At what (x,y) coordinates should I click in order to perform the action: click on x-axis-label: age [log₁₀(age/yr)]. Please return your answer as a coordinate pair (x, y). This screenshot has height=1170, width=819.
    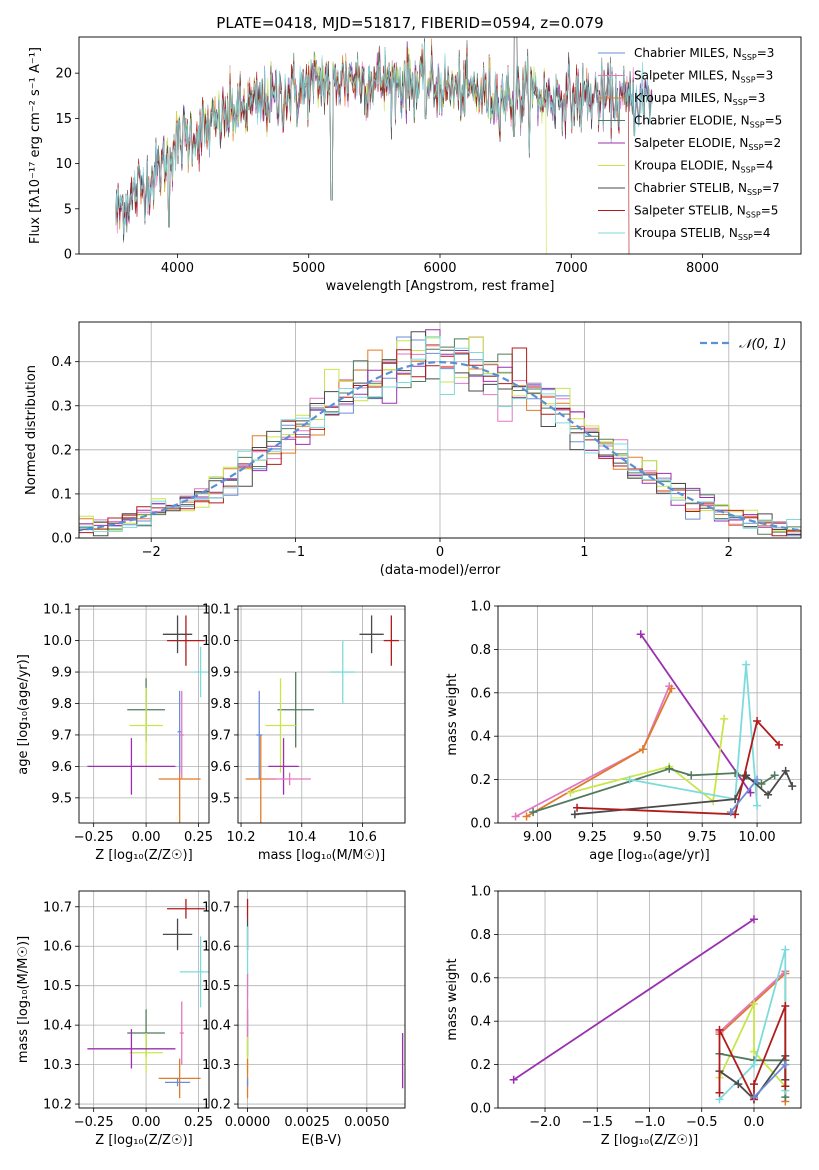
    Looking at the image, I should click on (649, 855).